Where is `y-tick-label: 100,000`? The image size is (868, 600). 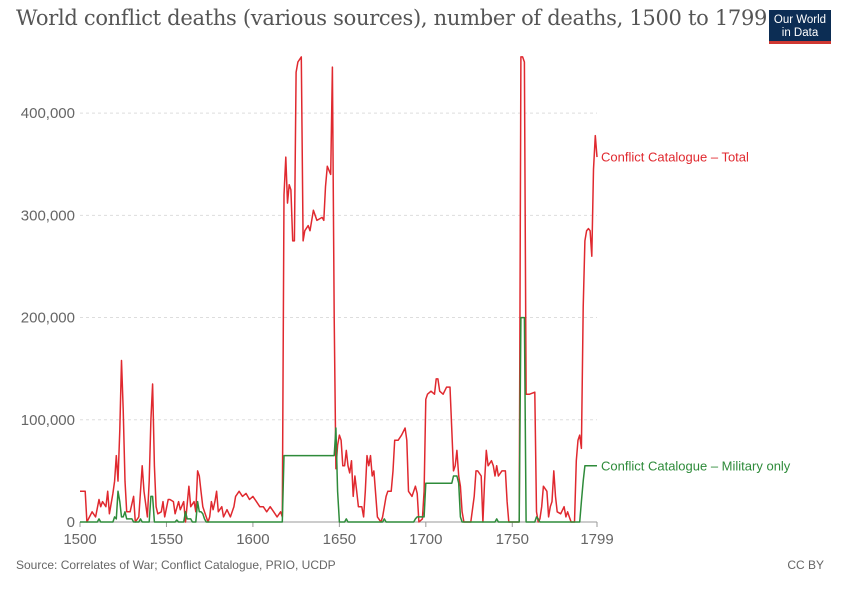
y-tick-label: 100,000 is located at coordinates (48, 420).